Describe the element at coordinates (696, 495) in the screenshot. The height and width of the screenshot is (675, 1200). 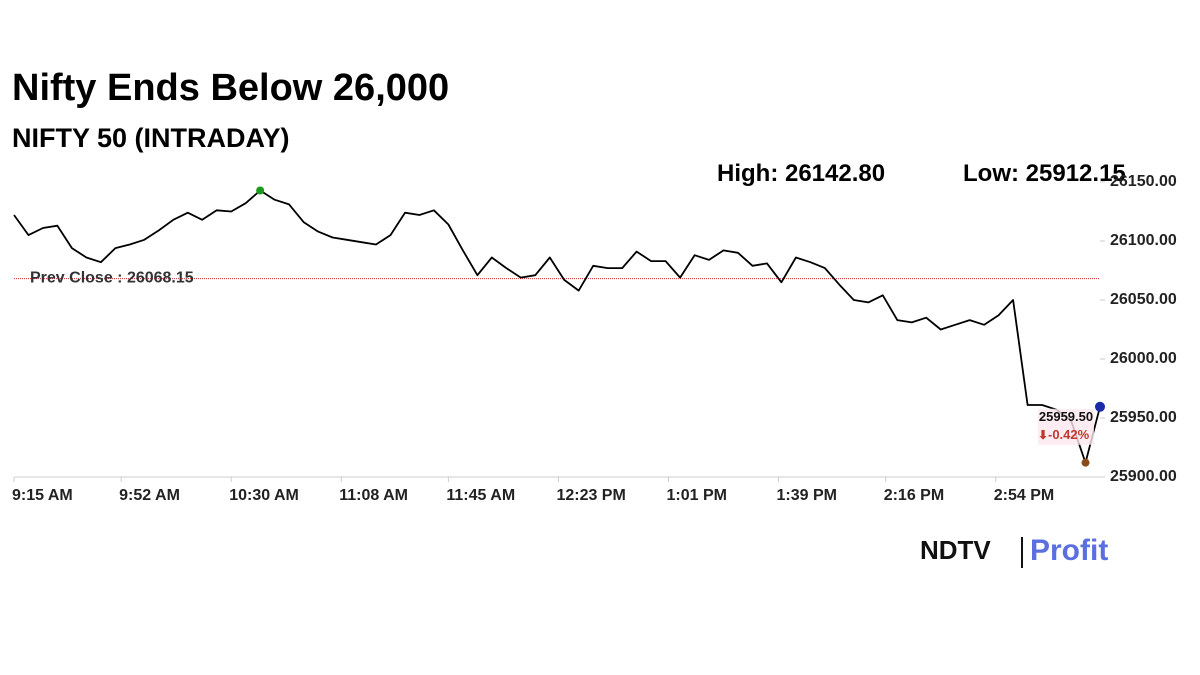
I see `x-tick-label: 1:01 PM` at that location.